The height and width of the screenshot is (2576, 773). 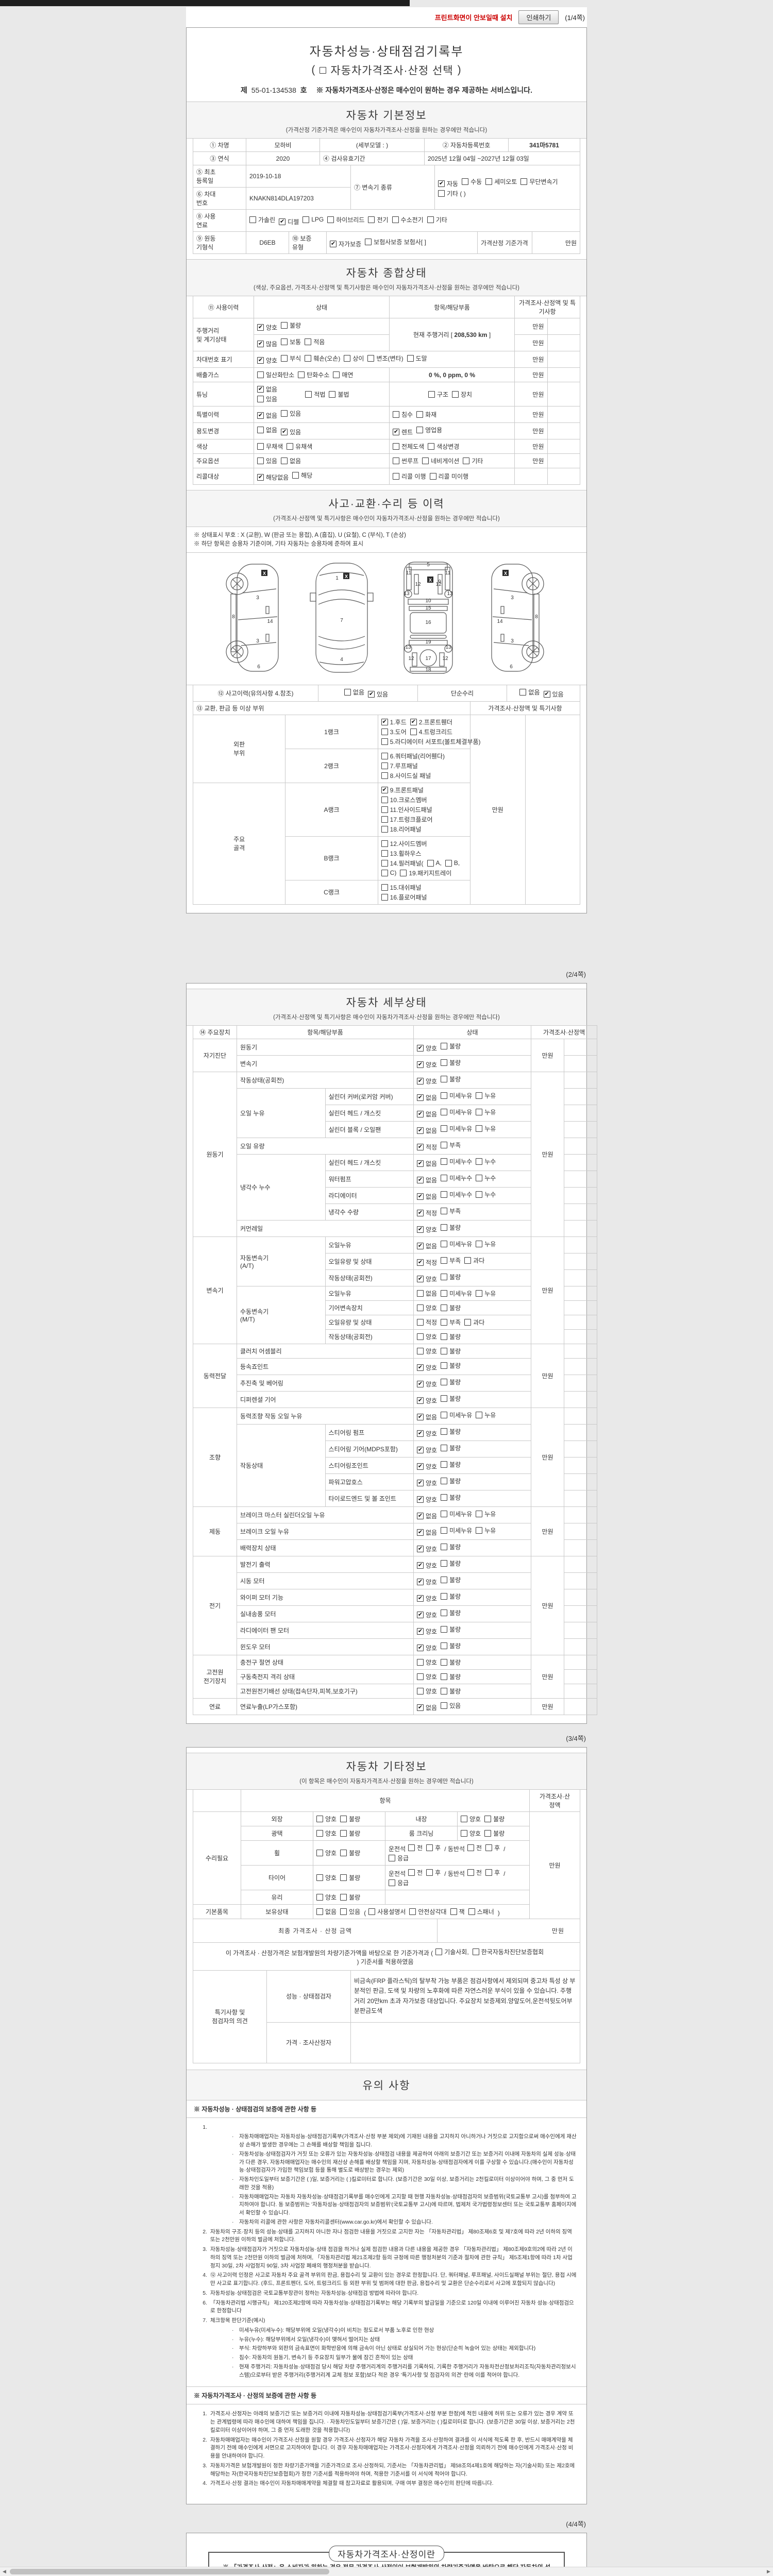 I want to click on horizontal-scrollbar: ◀ ▶, so click(x=386, y=2571).